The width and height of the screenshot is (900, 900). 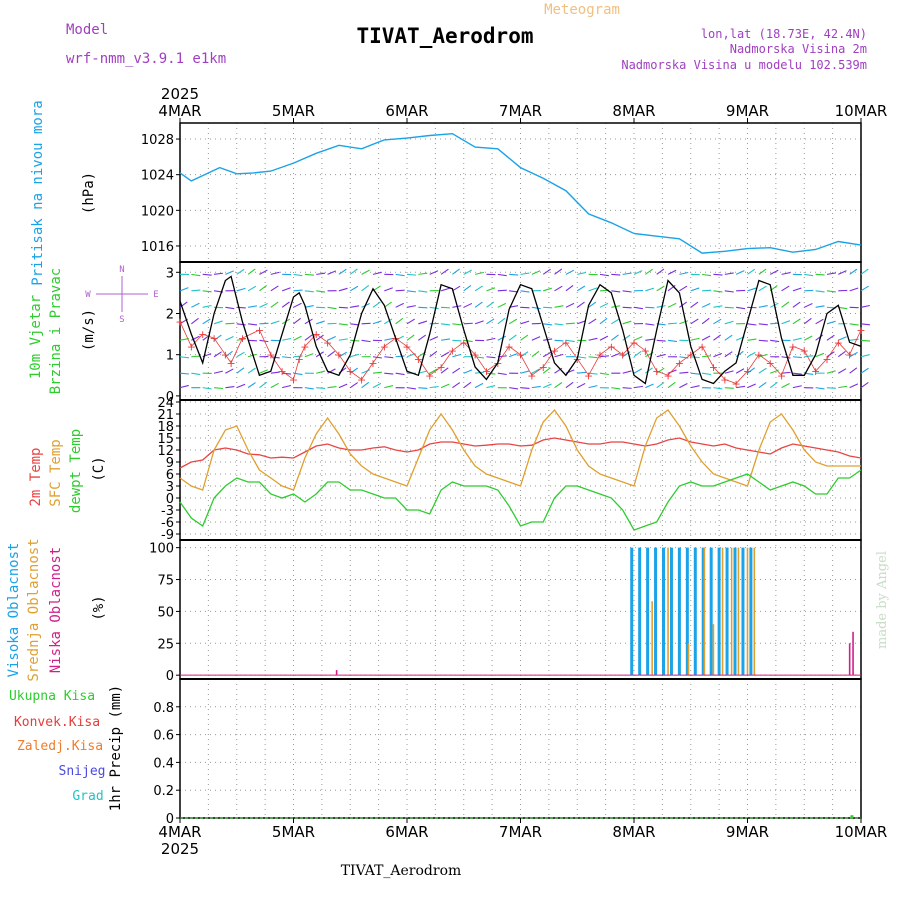 I want to click on compass-west: W, so click(x=88, y=295).